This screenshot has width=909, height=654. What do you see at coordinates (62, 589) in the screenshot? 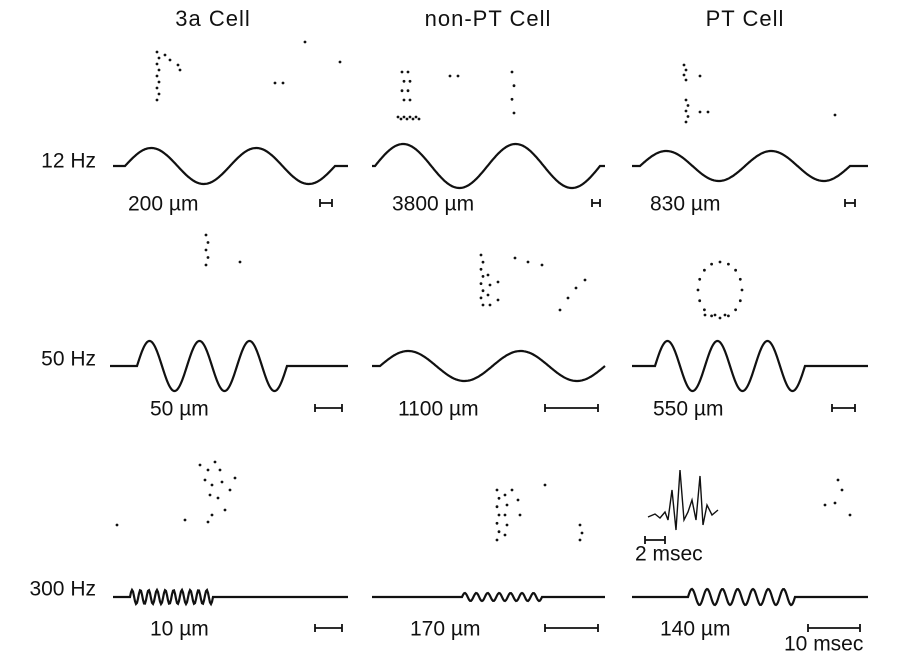
I see `row-label: 300 Hz` at bounding box center [62, 589].